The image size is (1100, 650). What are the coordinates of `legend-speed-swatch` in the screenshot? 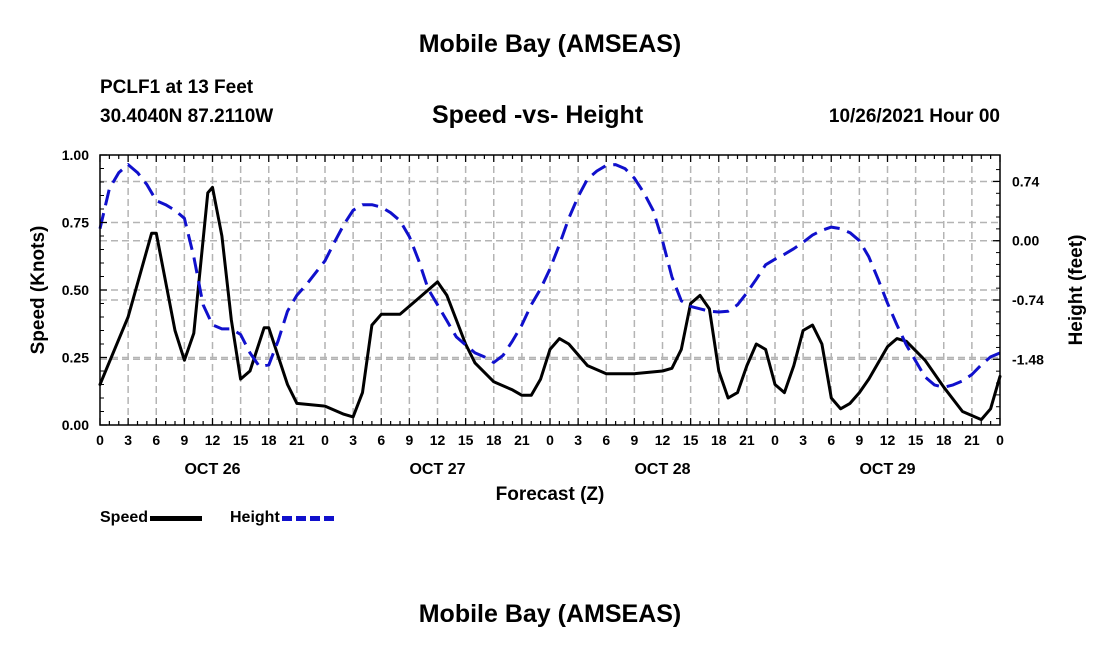 It's located at (176, 518).